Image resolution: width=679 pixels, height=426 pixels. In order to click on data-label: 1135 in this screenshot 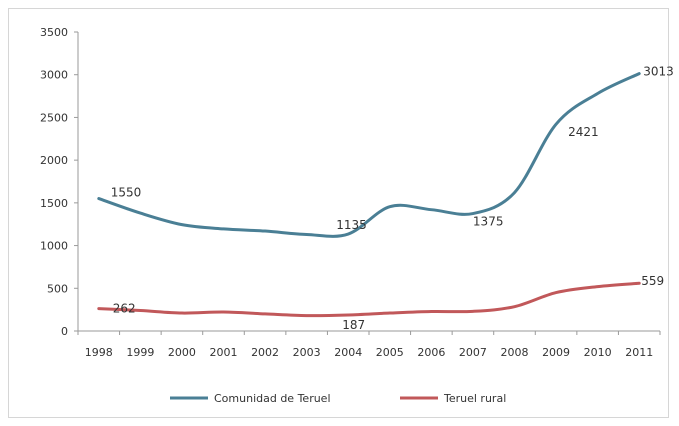, I will do `click(351, 225)`.